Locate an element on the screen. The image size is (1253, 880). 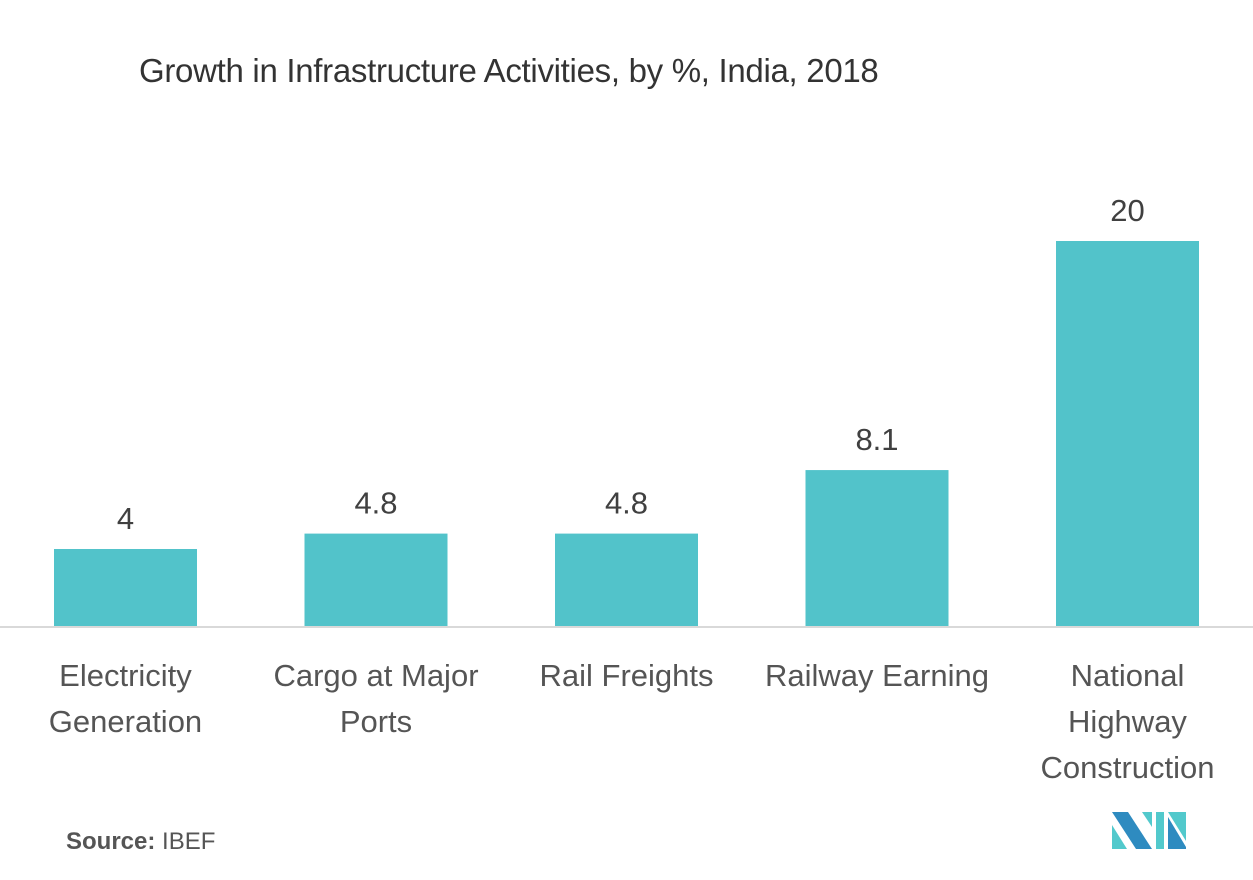
value-label-3: 4.8 is located at coordinates (626, 503).